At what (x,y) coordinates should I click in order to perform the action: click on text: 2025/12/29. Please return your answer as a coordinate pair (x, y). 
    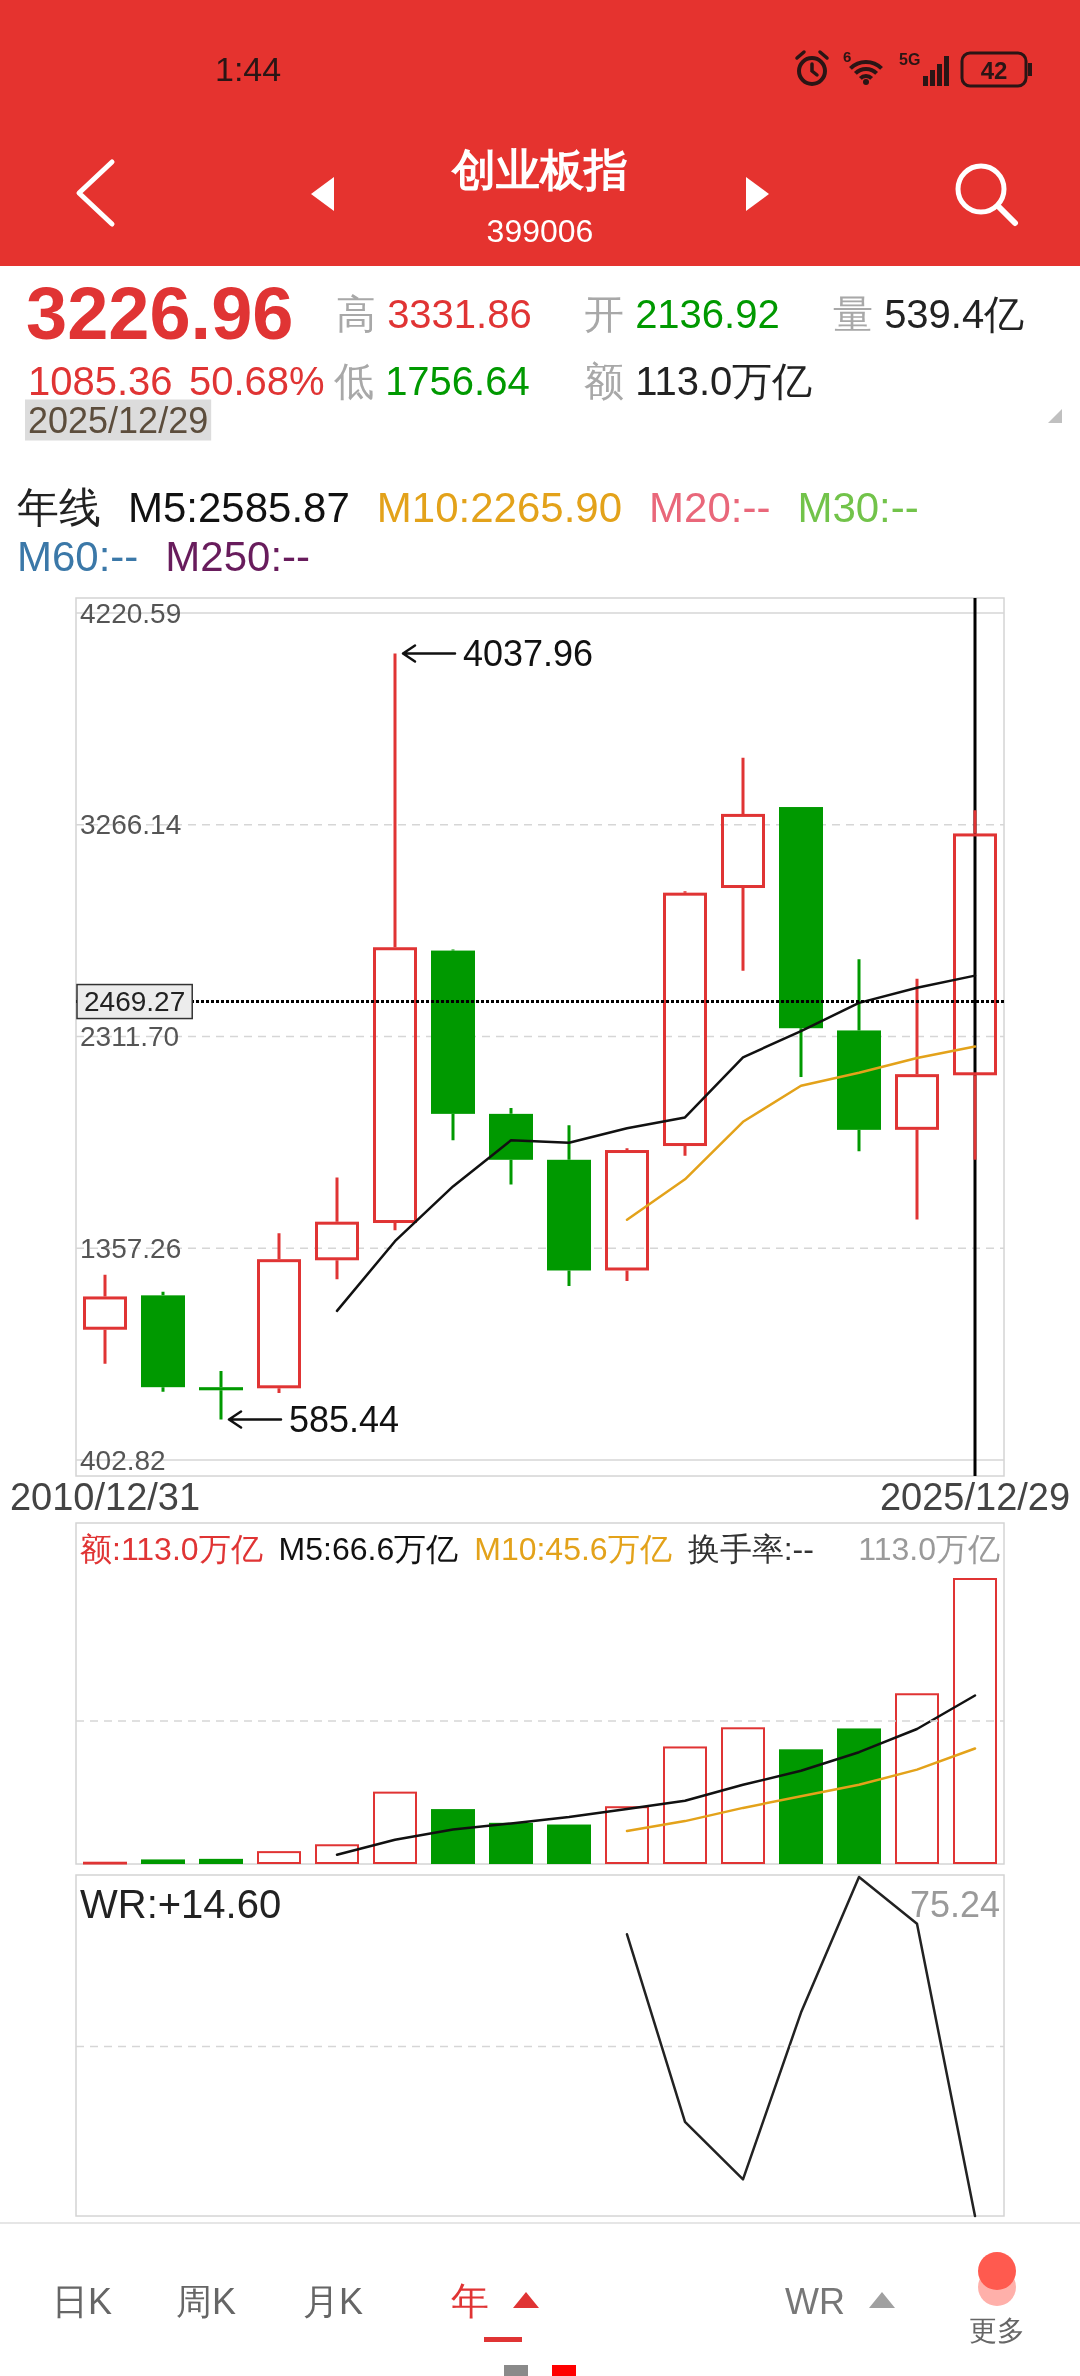
    Looking at the image, I should click on (118, 420).